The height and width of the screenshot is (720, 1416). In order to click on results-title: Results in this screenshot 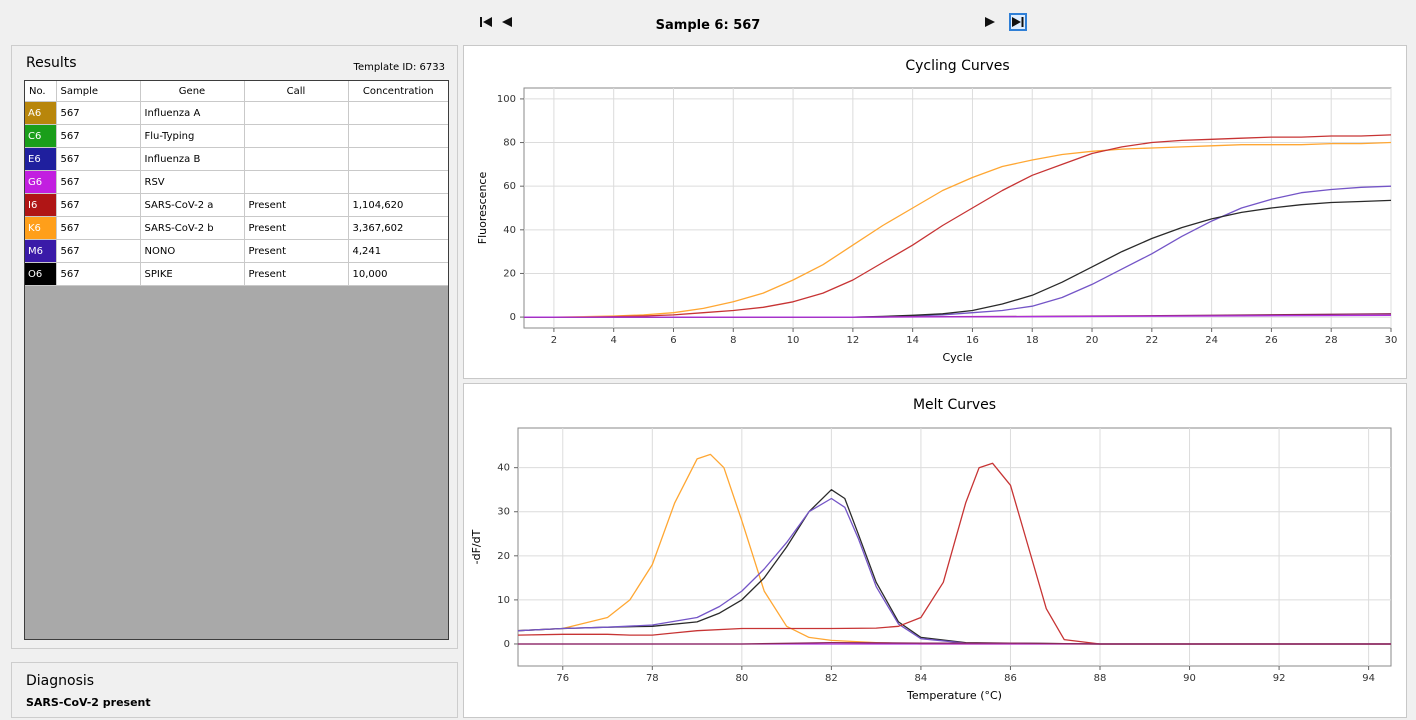, I will do `click(51, 63)`.